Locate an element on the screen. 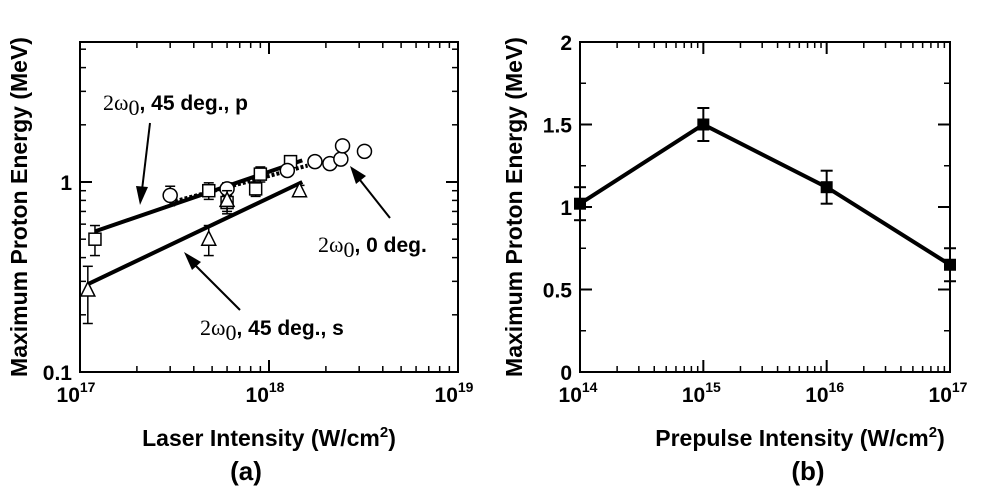 Image resolution: width=987 pixels, height=487 pixels. panel-a-x-tick-exp: 19 is located at coordinates (466, 387).